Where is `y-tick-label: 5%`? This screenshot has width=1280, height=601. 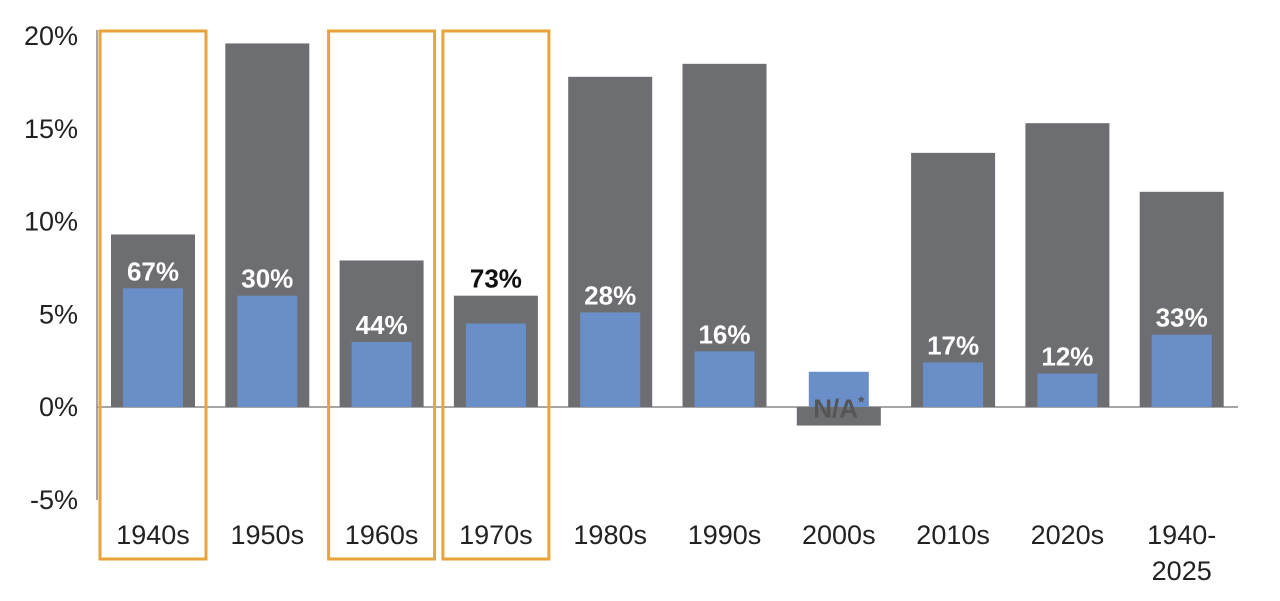 y-tick-label: 5% is located at coordinates (58, 314).